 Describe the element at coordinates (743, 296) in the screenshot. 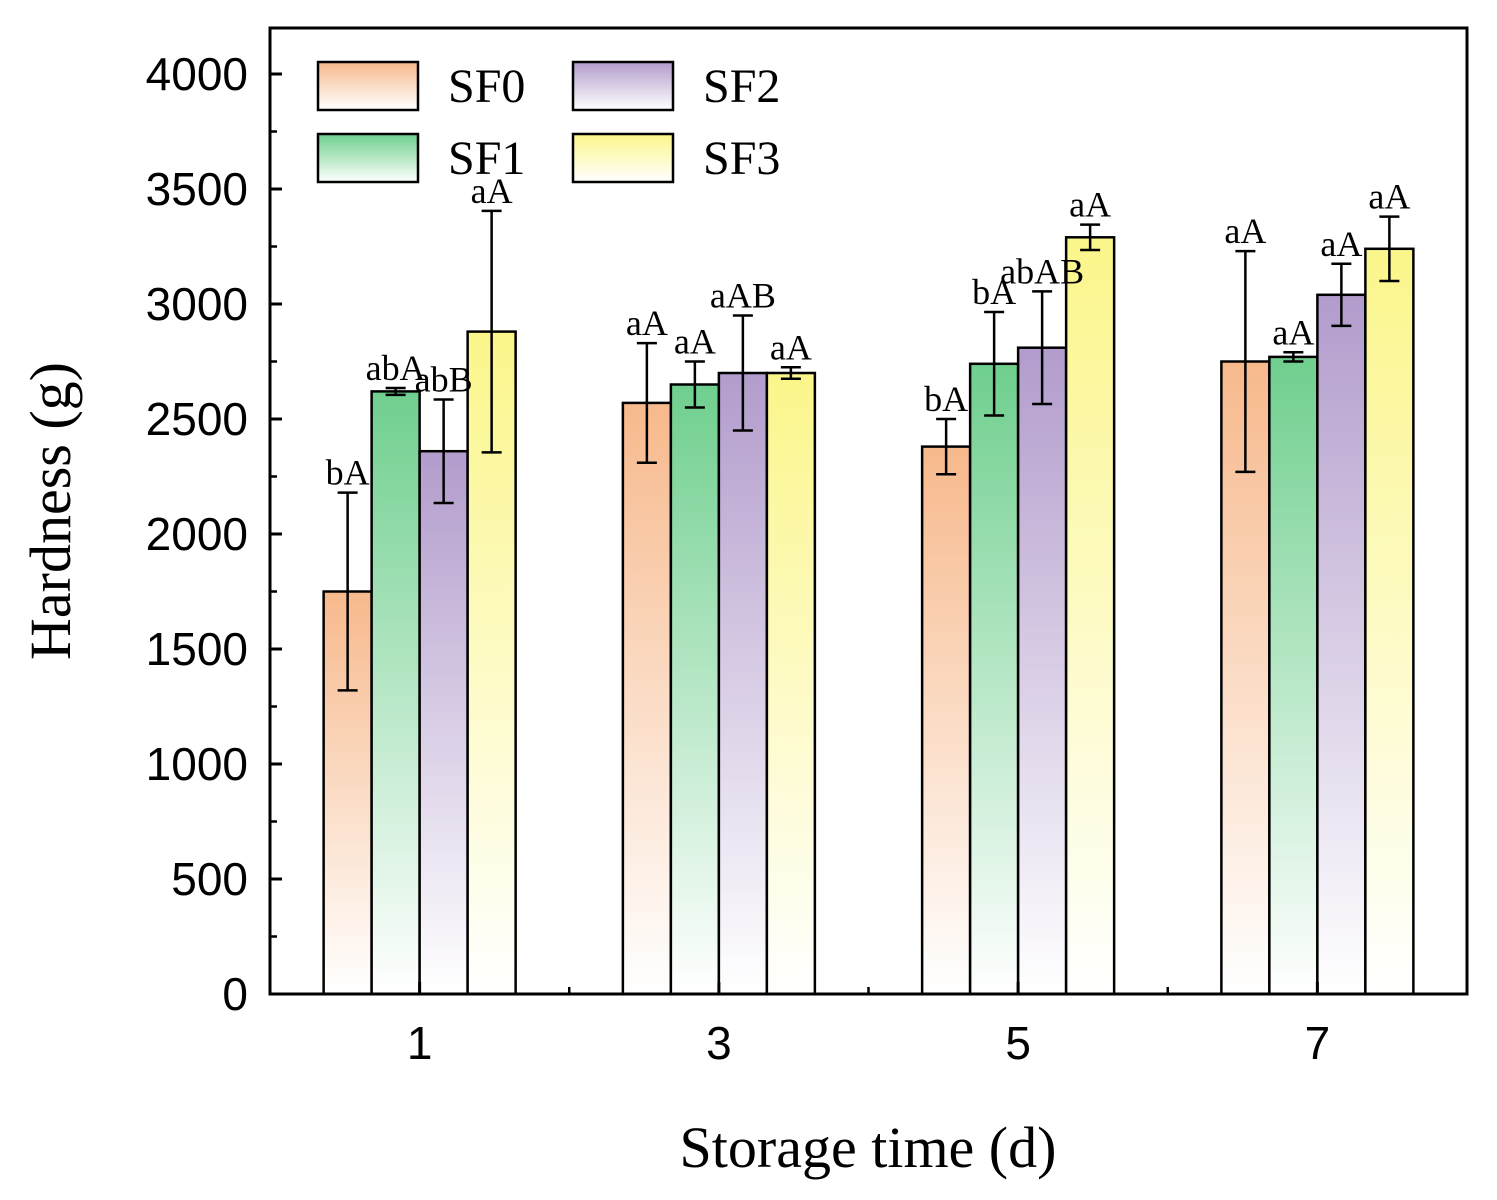

I see `significance-label-sf2-day-3: aAB` at that location.